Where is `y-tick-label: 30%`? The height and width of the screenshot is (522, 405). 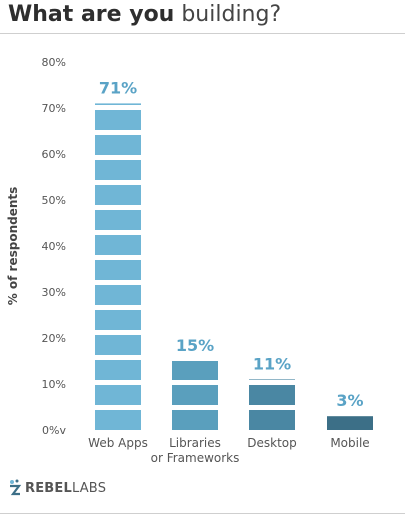
y-tick-label: 30% is located at coordinates (54, 292).